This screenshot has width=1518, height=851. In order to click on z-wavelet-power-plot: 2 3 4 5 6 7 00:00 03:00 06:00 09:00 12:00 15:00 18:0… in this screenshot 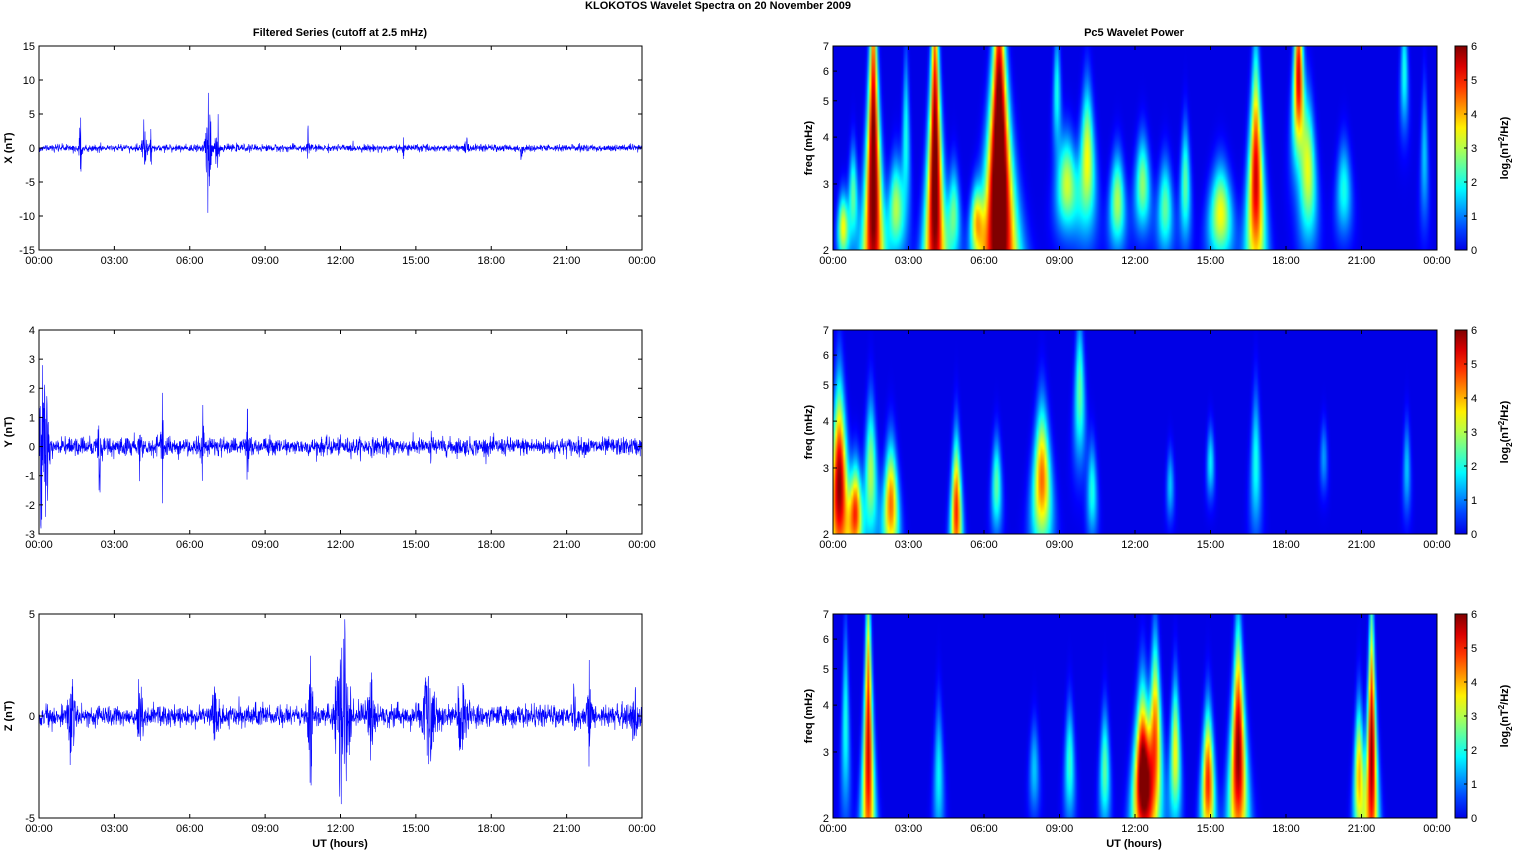, I will do `click(1158, 722)`.